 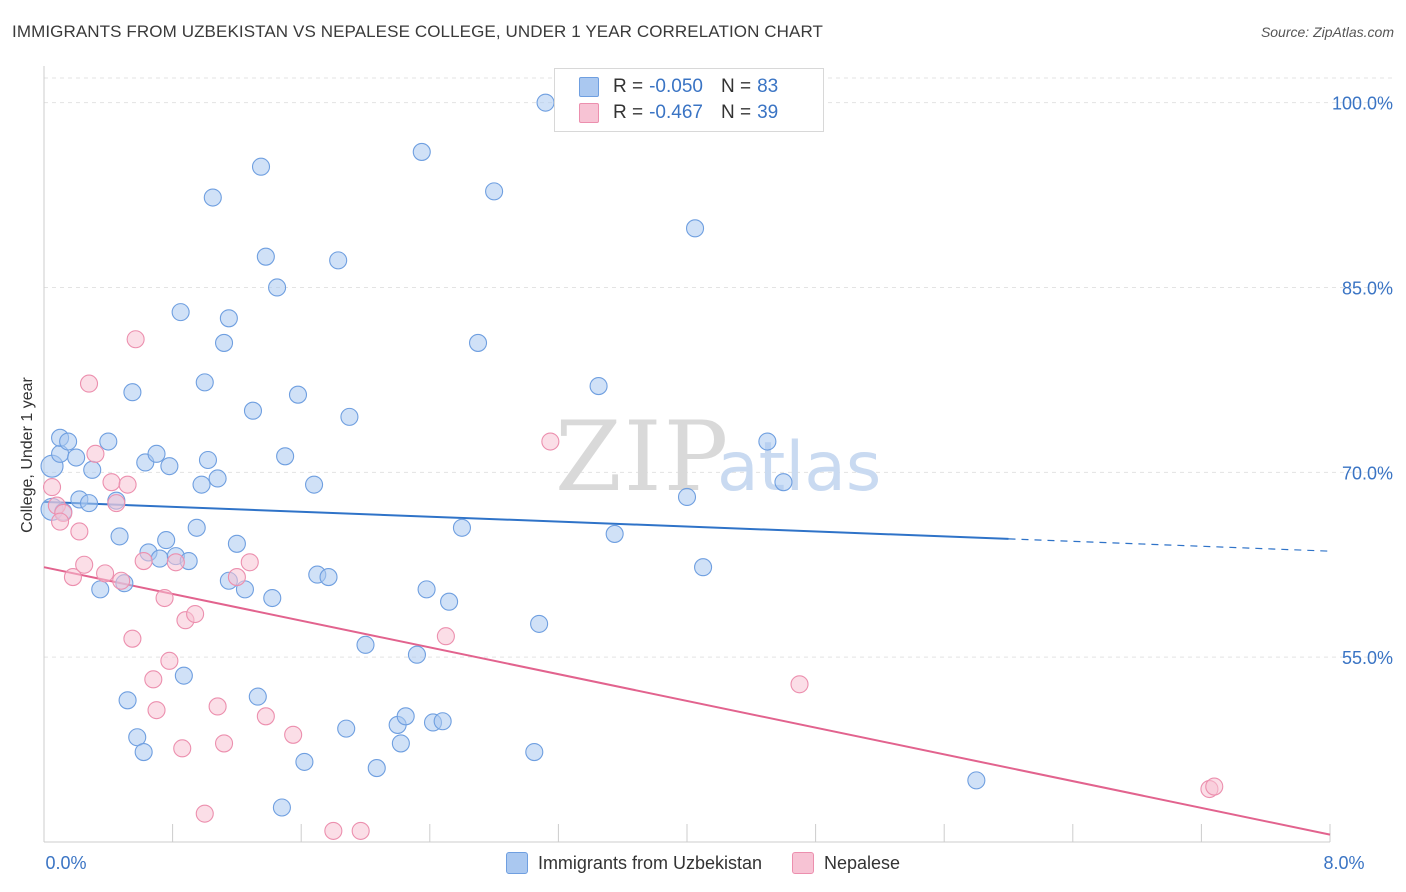 I want to click on r-value: -0.050, so click(x=676, y=86).